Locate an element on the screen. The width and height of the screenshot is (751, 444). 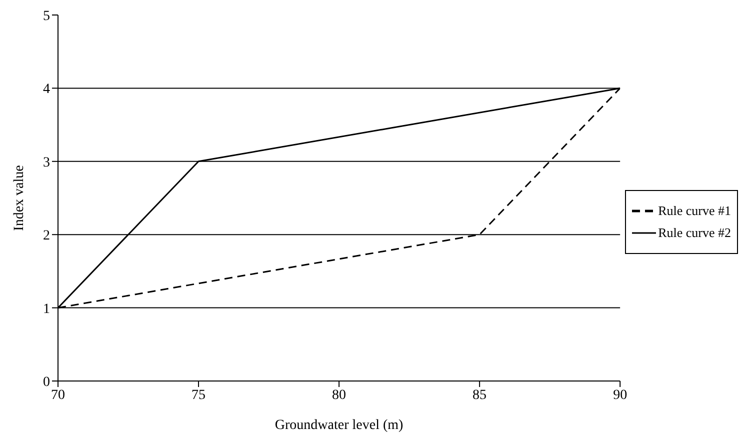
x-tick-label: 85 is located at coordinates (479, 395).